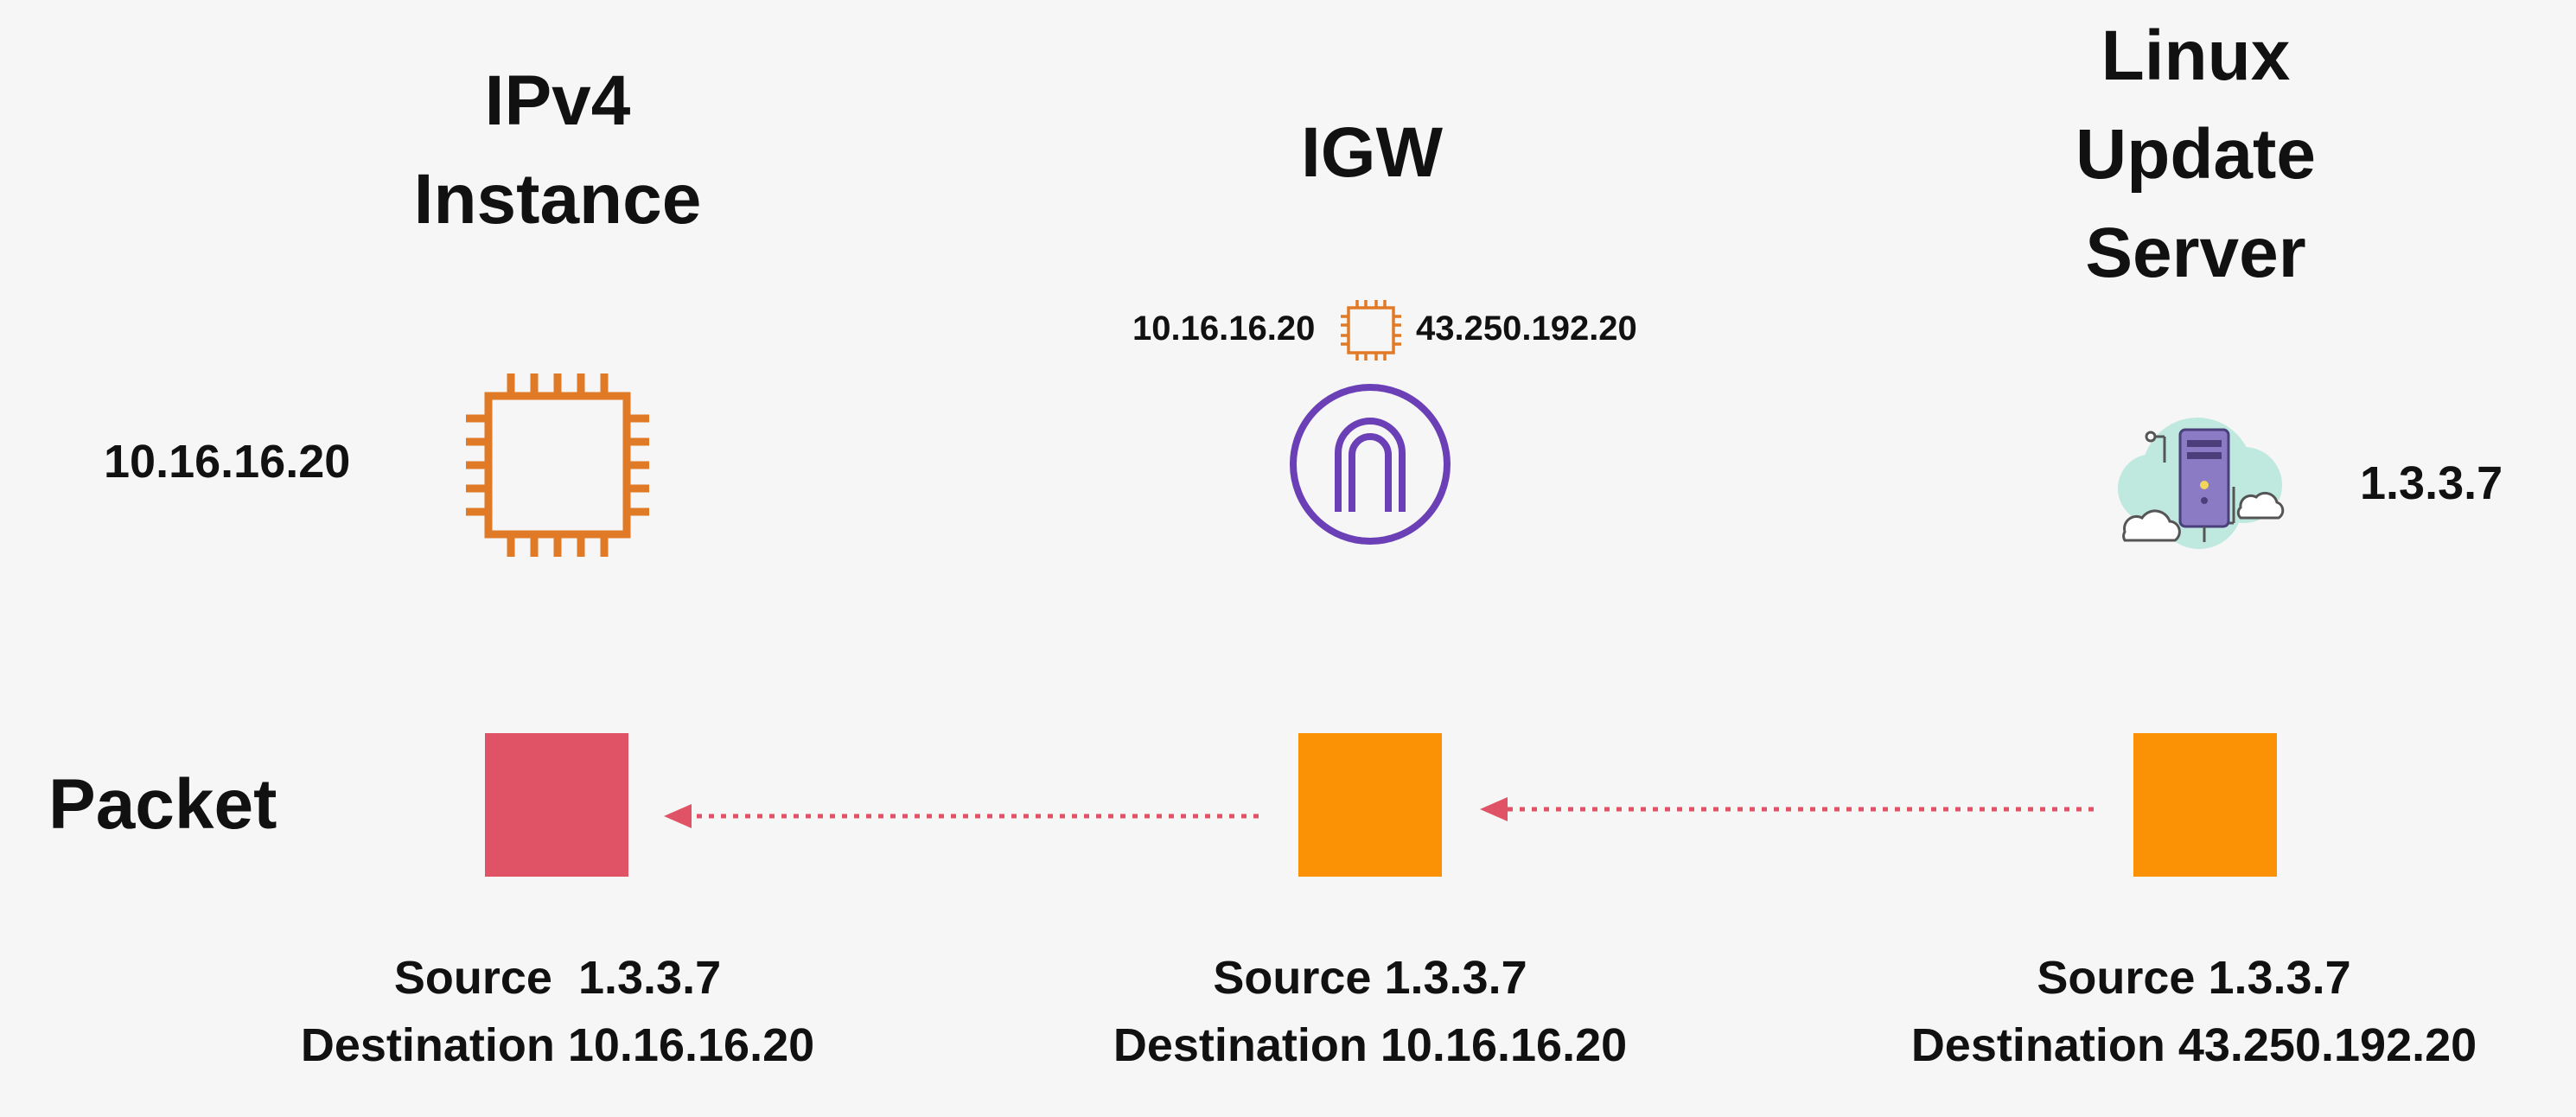 Image resolution: width=2576 pixels, height=1117 pixels. Describe the element at coordinates (2194, 1011) in the screenshot. I see `server-packet-caption: Source 1.3.3.7 Destination 43.250.192.20` at that location.